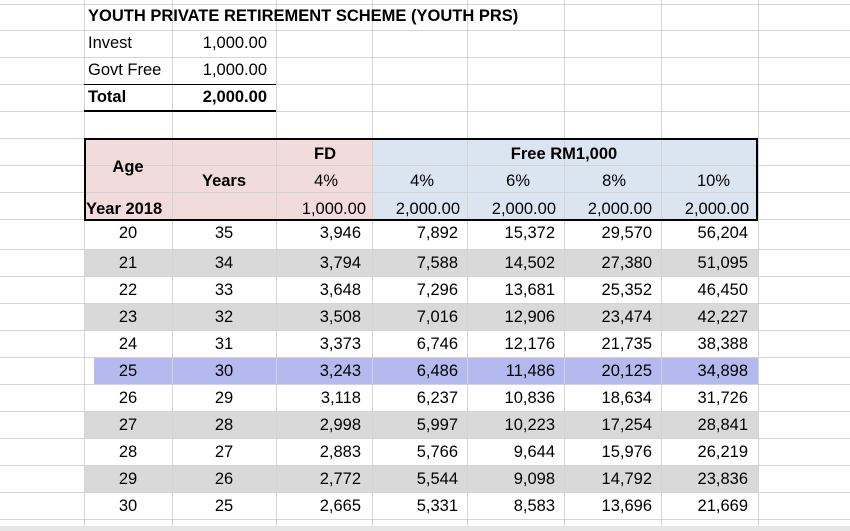 The width and height of the screenshot is (850, 531). Describe the element at coordinates (340, 290) in the screenshot. I see `cell-value: 3,648` at that location.